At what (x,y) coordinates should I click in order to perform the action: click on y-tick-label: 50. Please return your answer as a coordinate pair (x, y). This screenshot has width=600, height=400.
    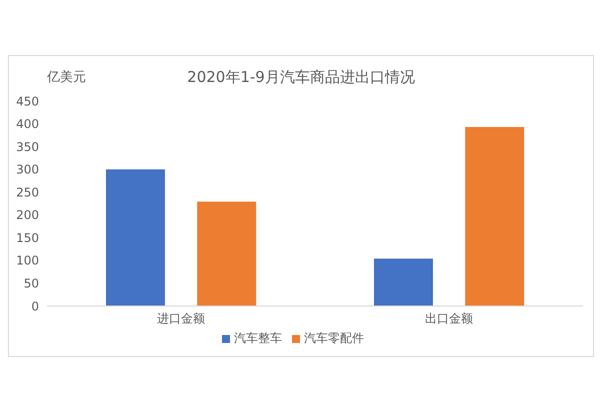
    Looking at the image, I should click on (31, 283).